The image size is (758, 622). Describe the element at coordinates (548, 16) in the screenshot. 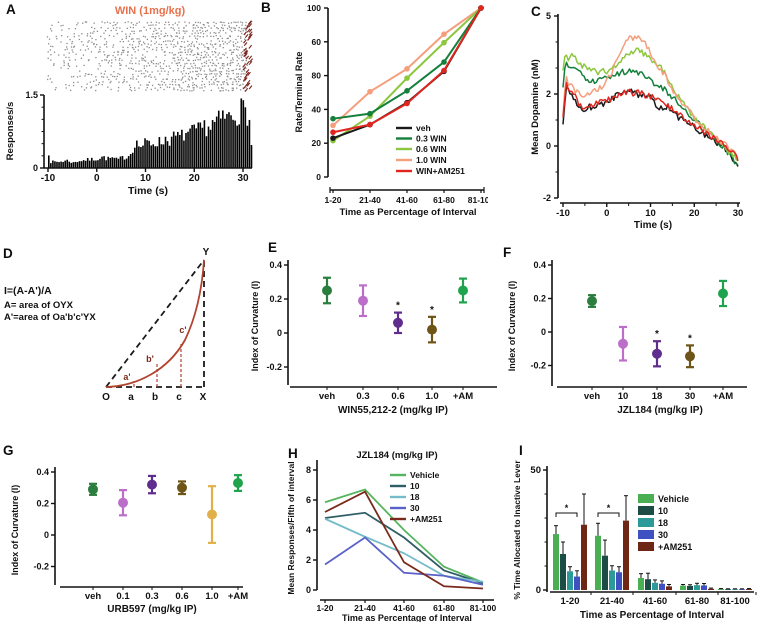

I see `y-tick-label: 5` at that location.